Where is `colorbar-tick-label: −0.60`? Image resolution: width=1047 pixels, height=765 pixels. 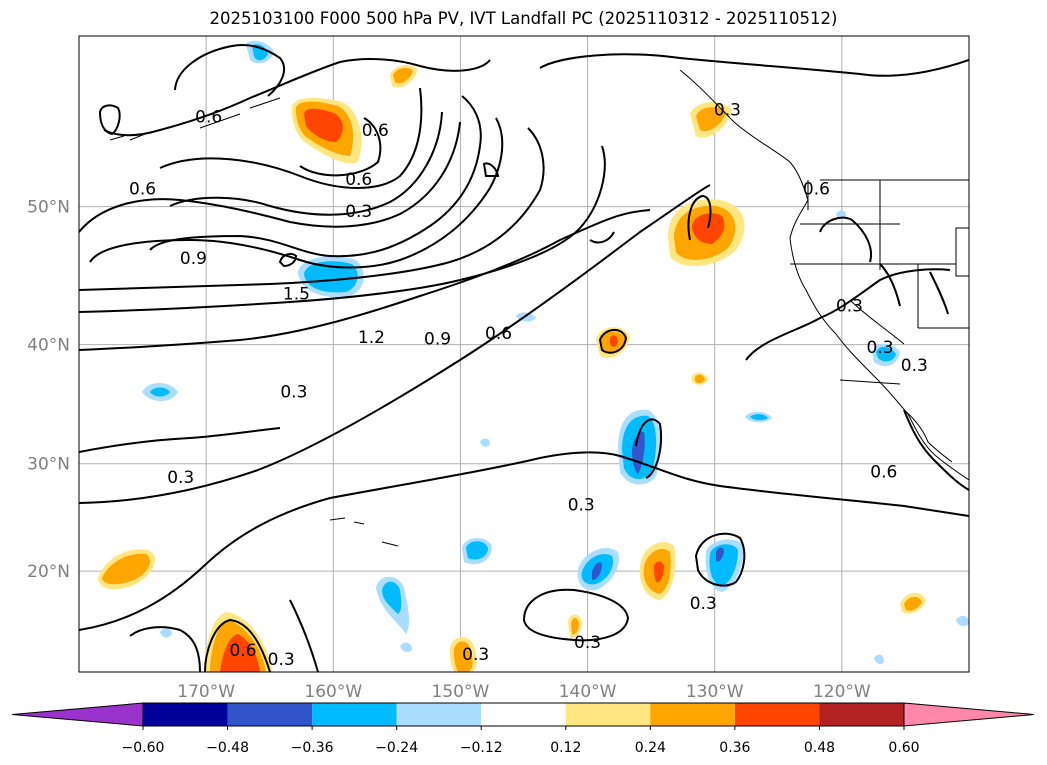 colorbar-tick-label: −0.60 is located at coordinates (143, 748).